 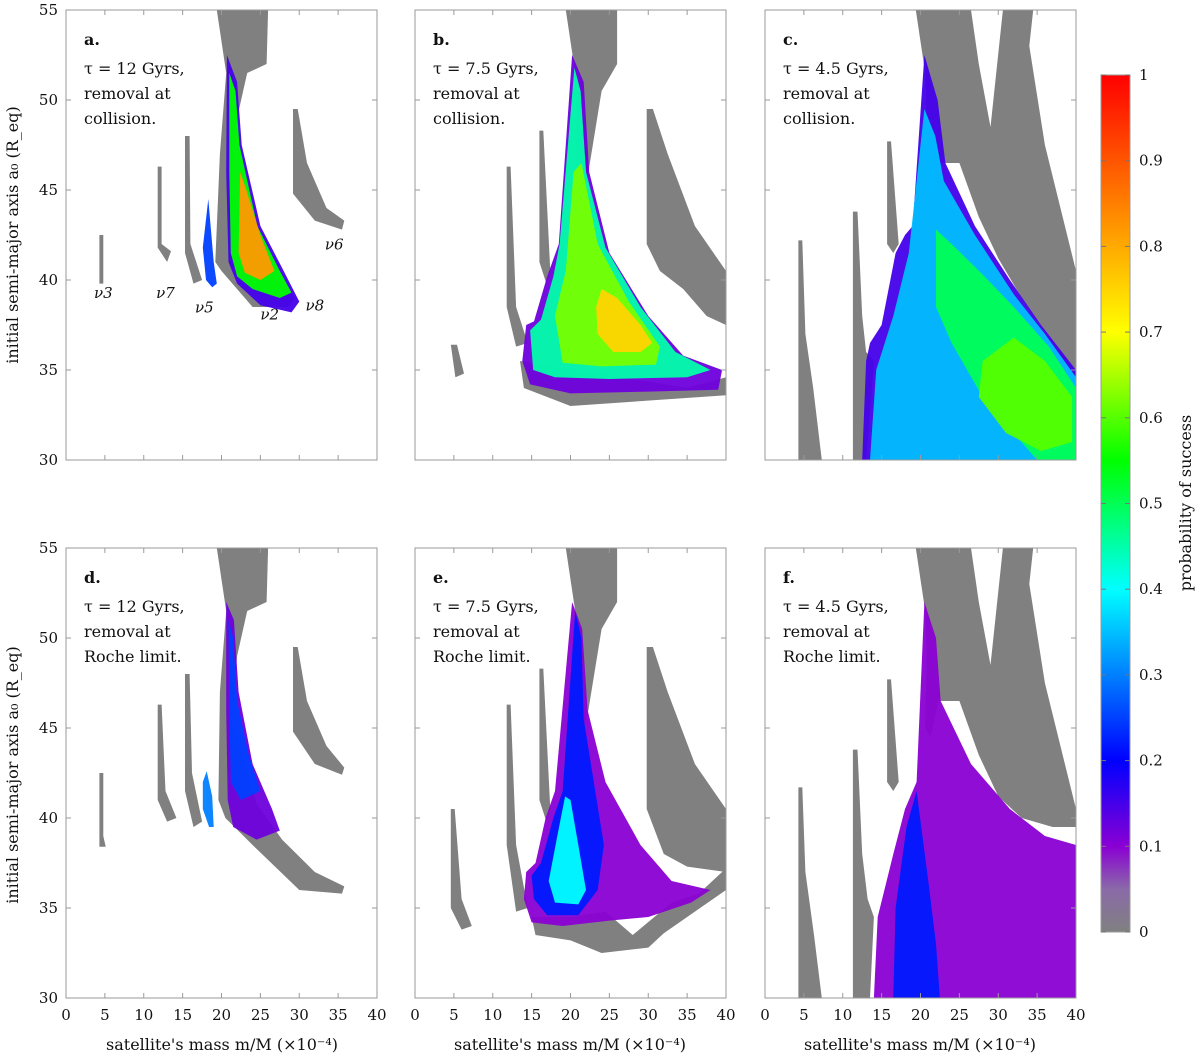 I want to click on panel-c-note-line-2: collision., so click(x=819, y=118).